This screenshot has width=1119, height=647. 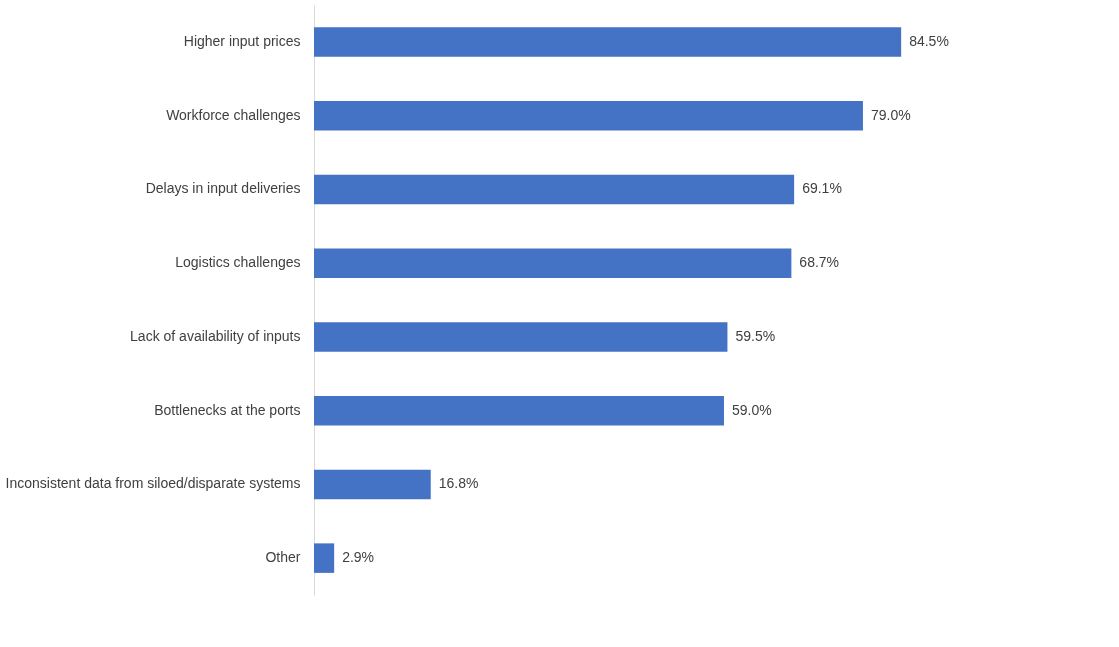 What do you see at coordinates (751, 409) in the screenshot?
I see `data-label: 59.0%` at bounding box center [751, 409].